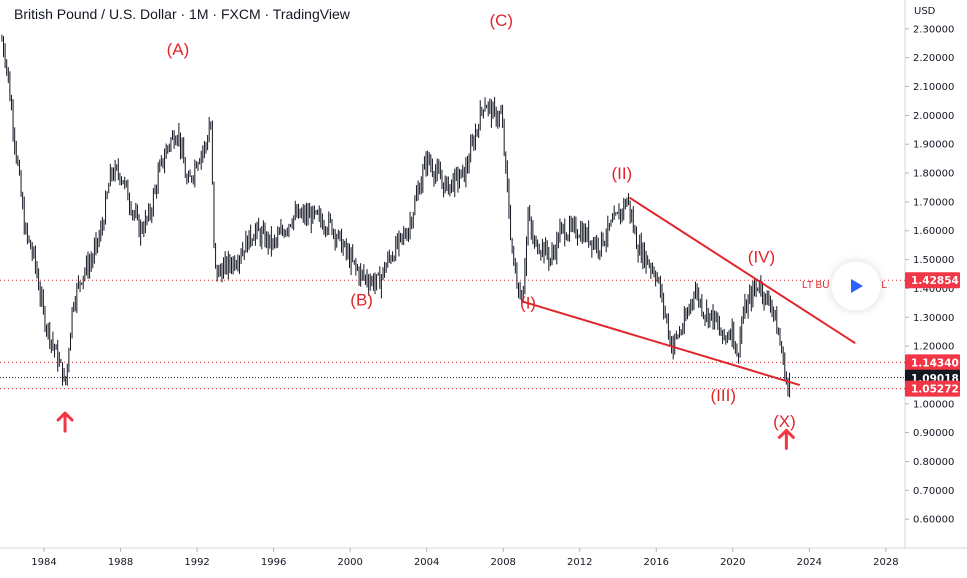 The image size is (967, 578). What do you see at coordinates (933, 491) in the screenshot?
I see `price-tick-label: 0.70000` at bounding box center [933, 491].